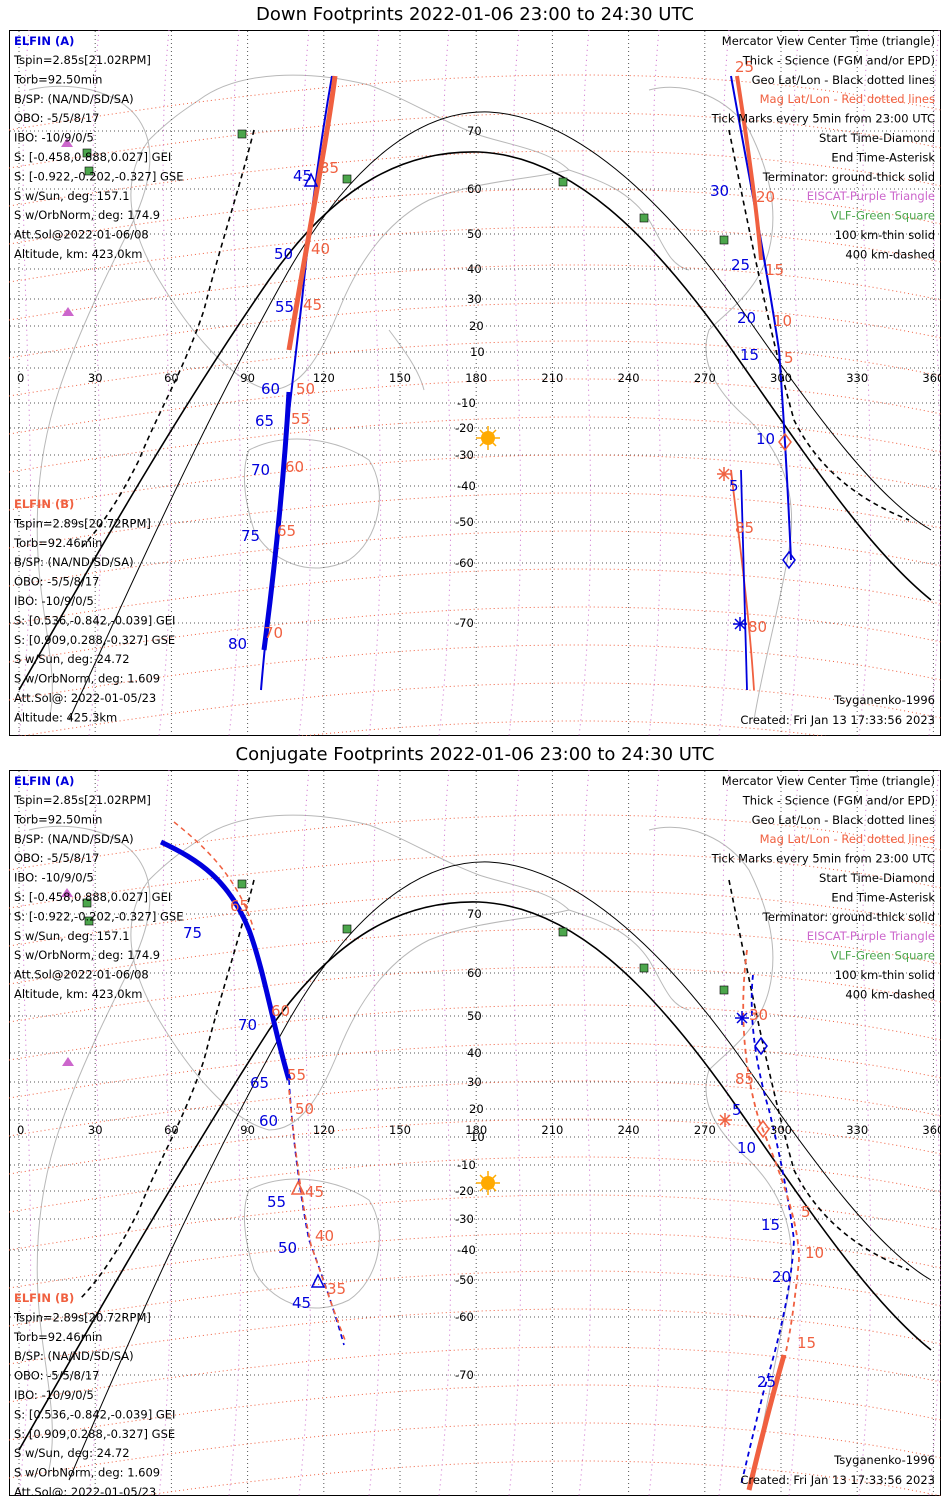 Image resolution: width=950 pixels, height=1500 pixels. What do you see at coordinates (476, 1130) in the screenshot?
I see `longitude-tick-label: 180` at bounding box center [476, 1130].